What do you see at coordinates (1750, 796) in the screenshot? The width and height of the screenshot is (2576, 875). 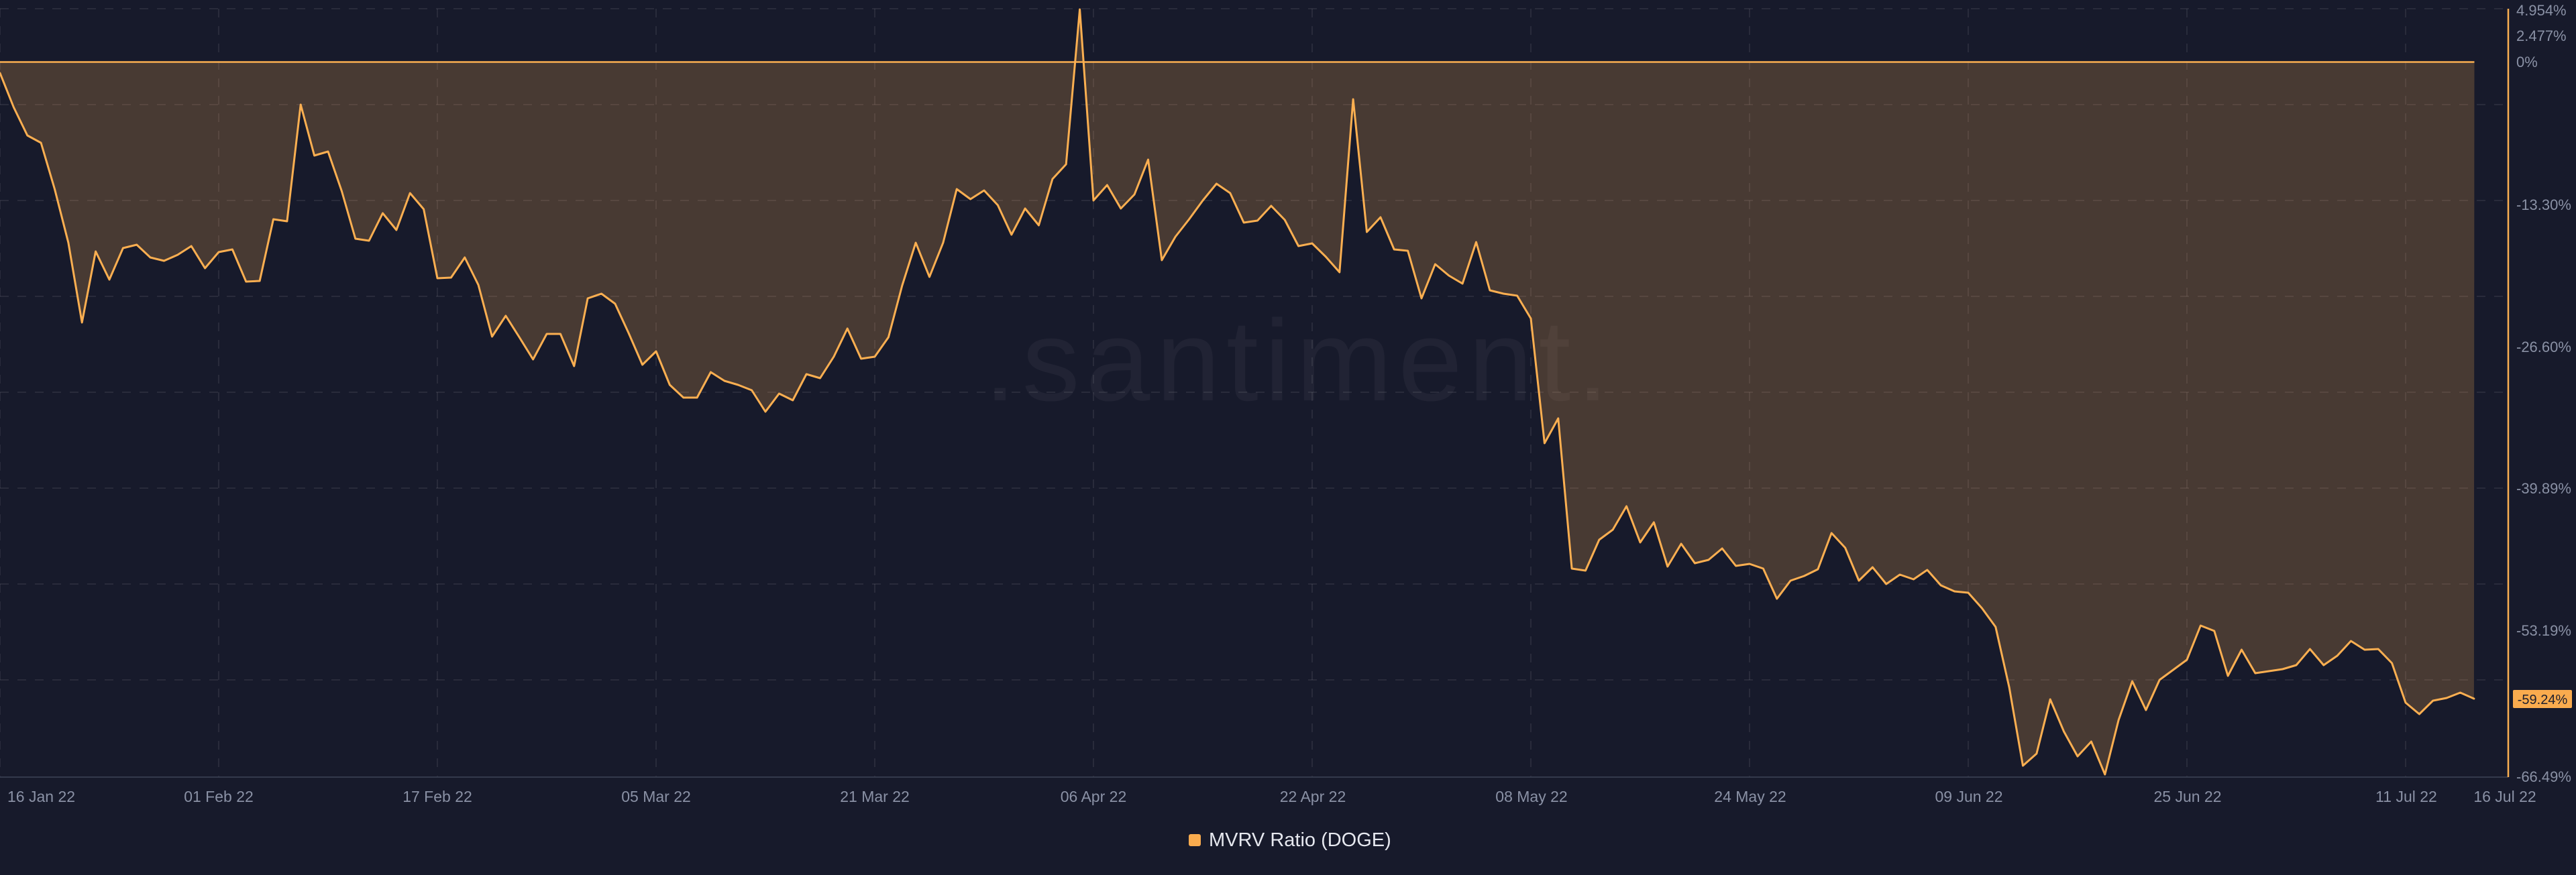 I see `svg-text: 24 May 22` at bounding box center [1750, 796].